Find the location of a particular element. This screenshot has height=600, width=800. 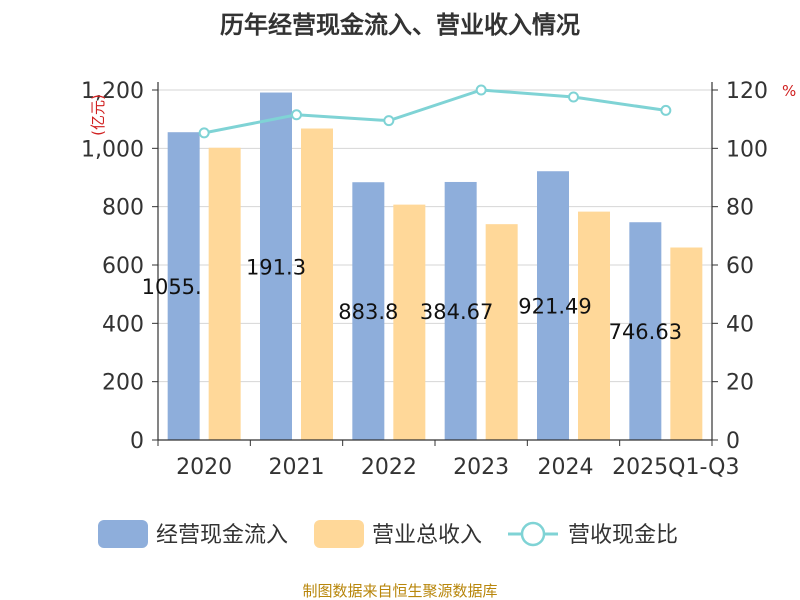

left-tick-label: 200 is located at coordinates (123, 383).